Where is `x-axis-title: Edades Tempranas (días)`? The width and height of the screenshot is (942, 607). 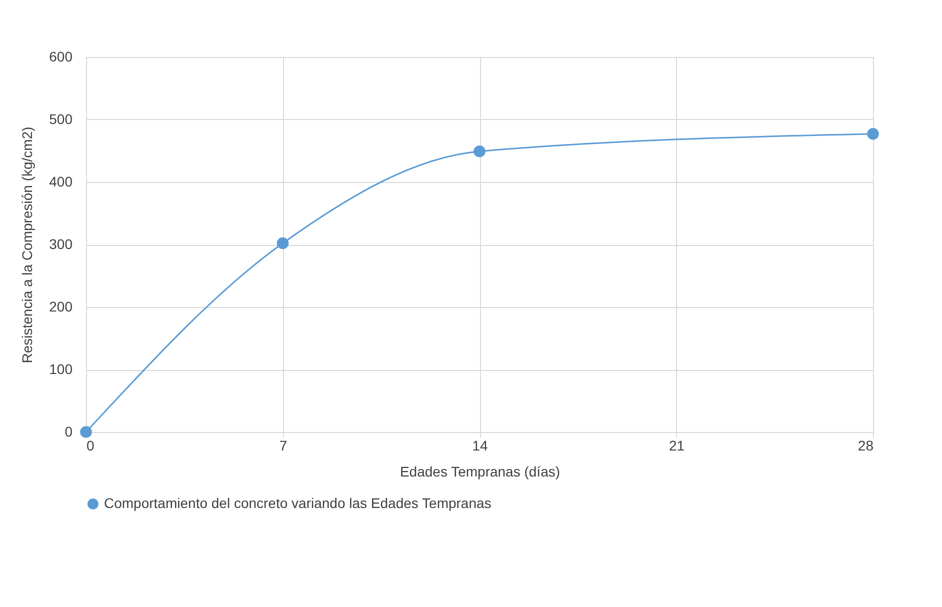 x-axis-title: Edades Tempranas (días) is located at coordinates (480, 472).